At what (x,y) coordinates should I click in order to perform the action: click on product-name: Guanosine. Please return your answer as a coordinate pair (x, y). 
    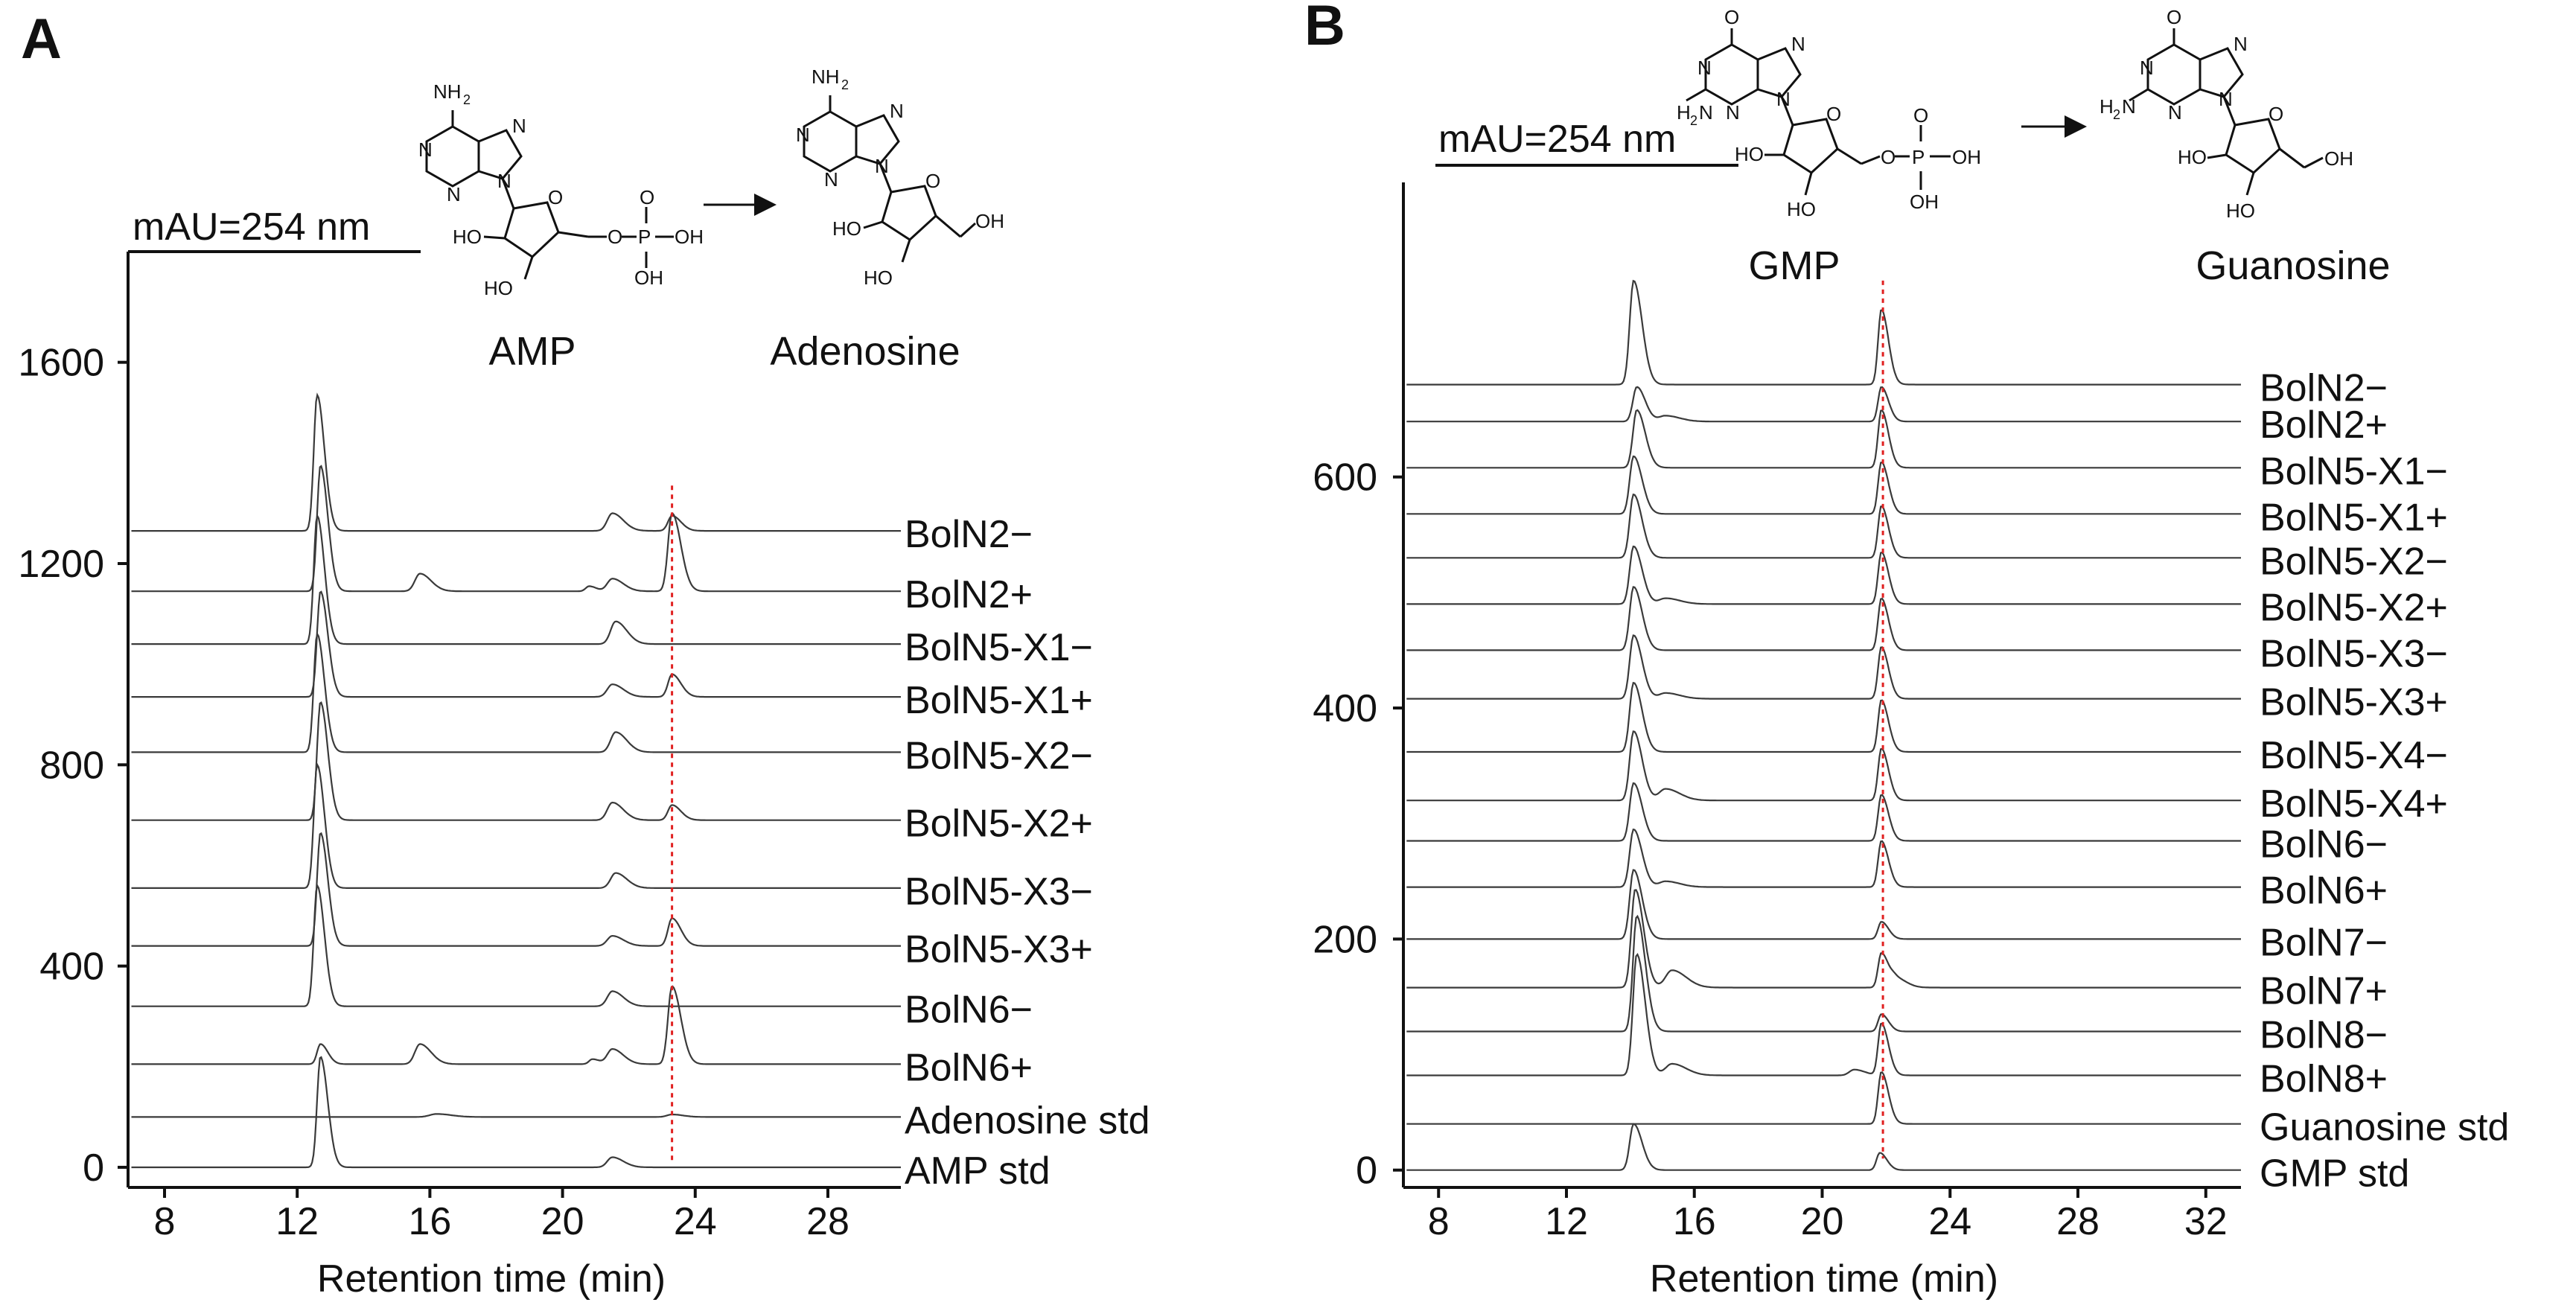
    Looking at the image, I should click on (2293, 265).